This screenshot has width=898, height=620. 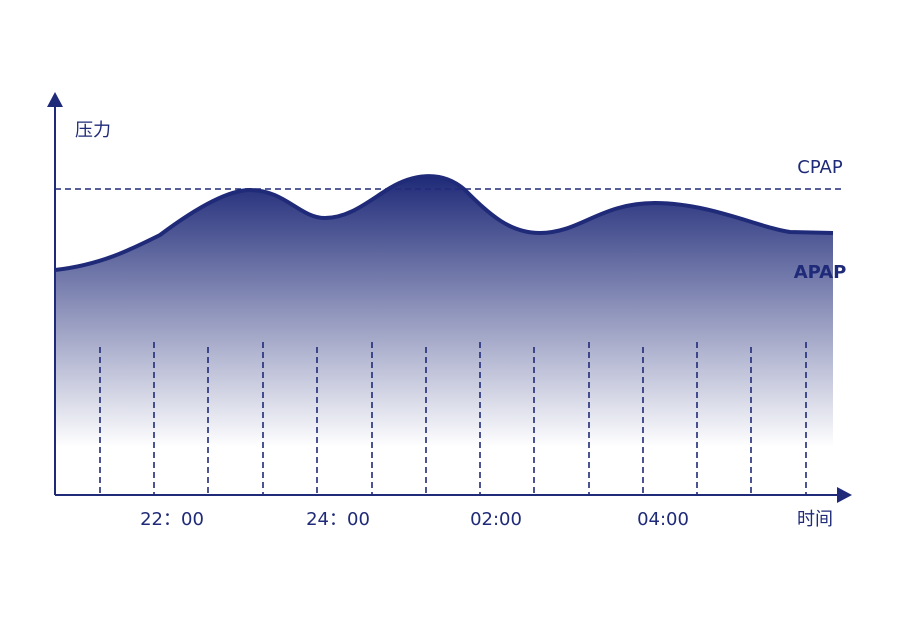 I want to click on y-axis-arrow, so click(x=55, y=99).